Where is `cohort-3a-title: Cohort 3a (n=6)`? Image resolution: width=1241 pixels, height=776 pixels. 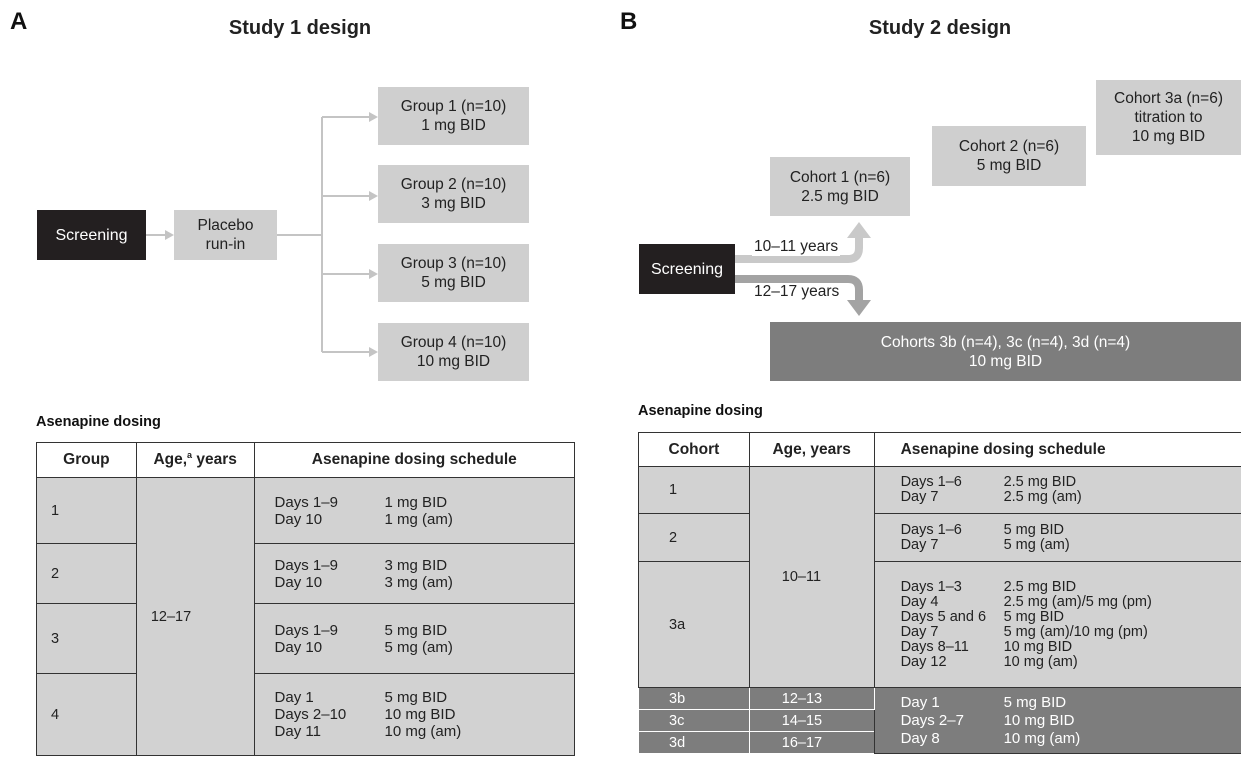 cohort-3a-title: Cohort 3a (n=6) is located at coordinates (1168, 98).